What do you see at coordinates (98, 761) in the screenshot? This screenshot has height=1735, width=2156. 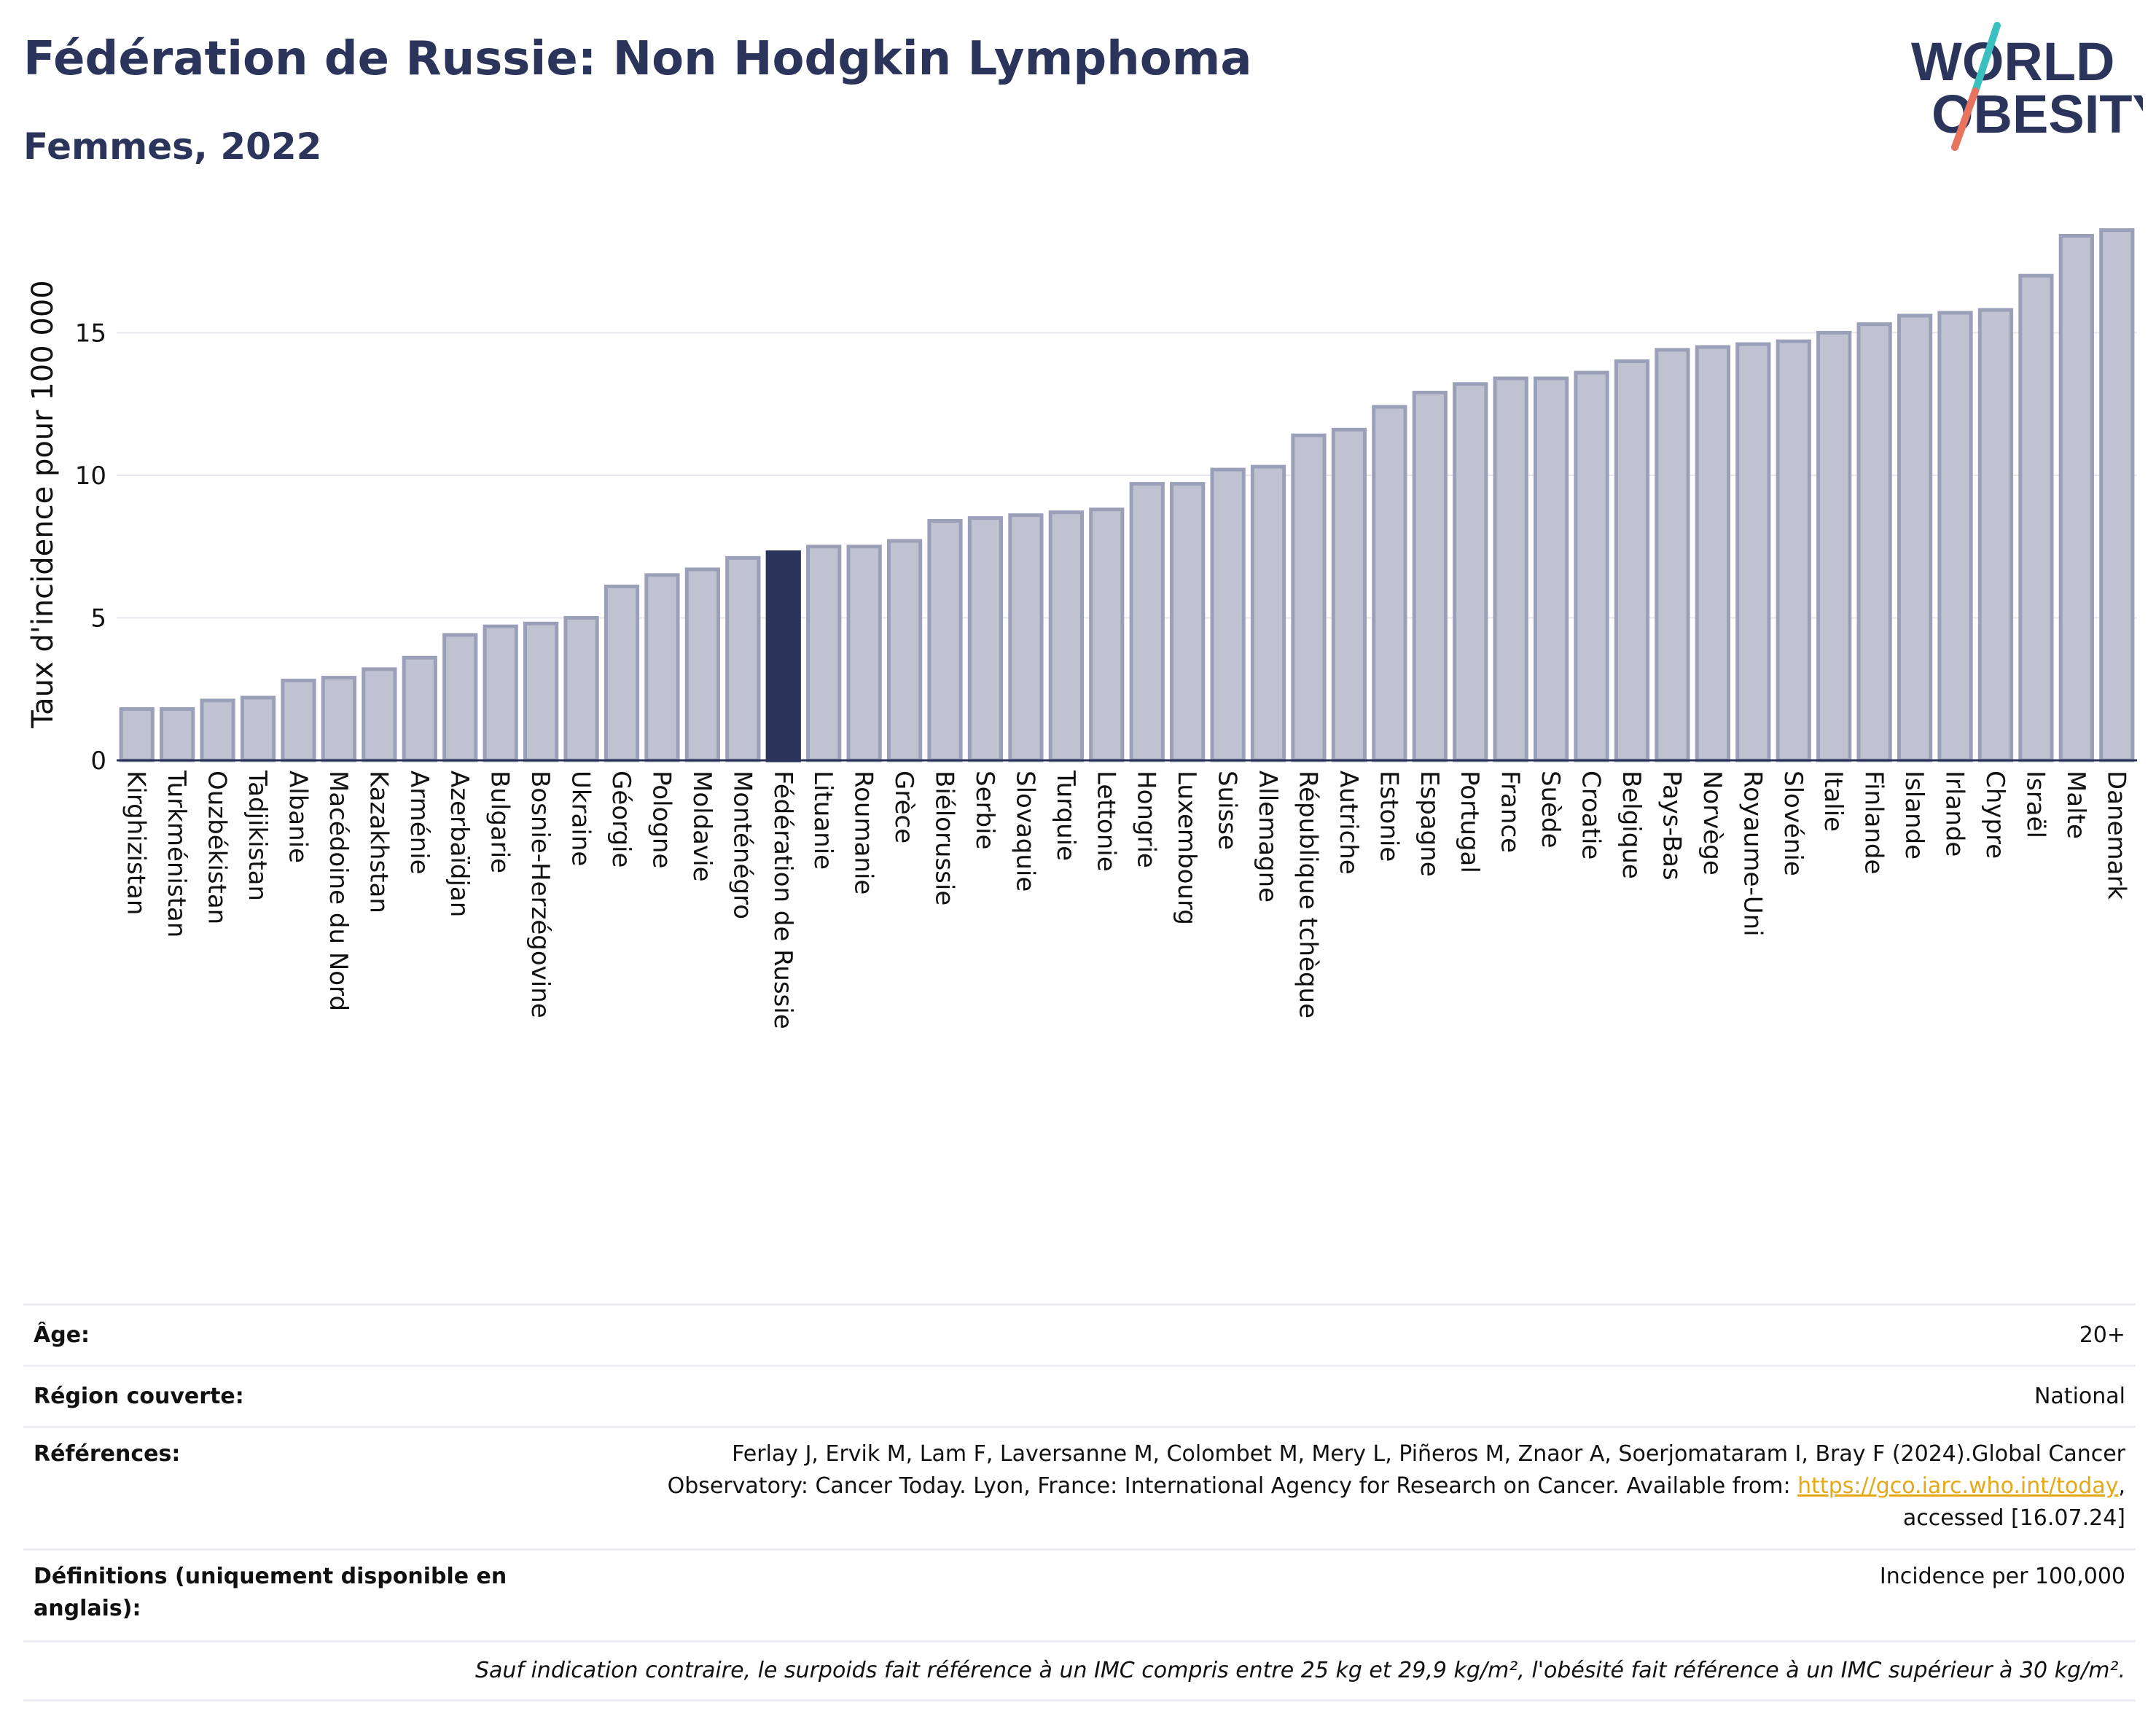 I see `y-tick-label: 0` at bounding box center [98, 761].